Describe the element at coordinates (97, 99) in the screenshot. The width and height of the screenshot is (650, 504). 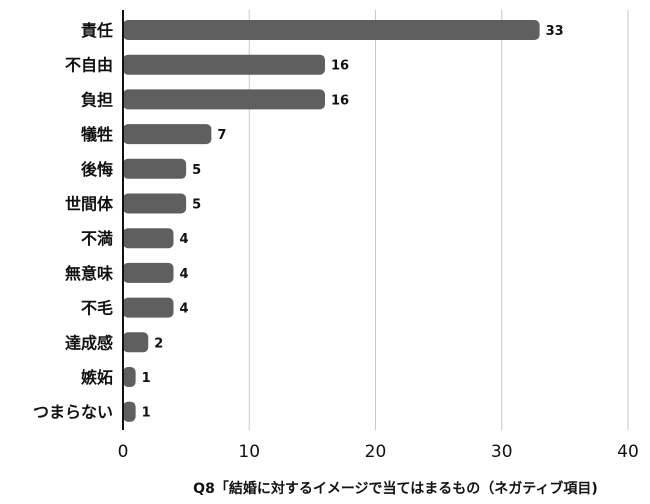
I see `category-label: 負担` at that location.